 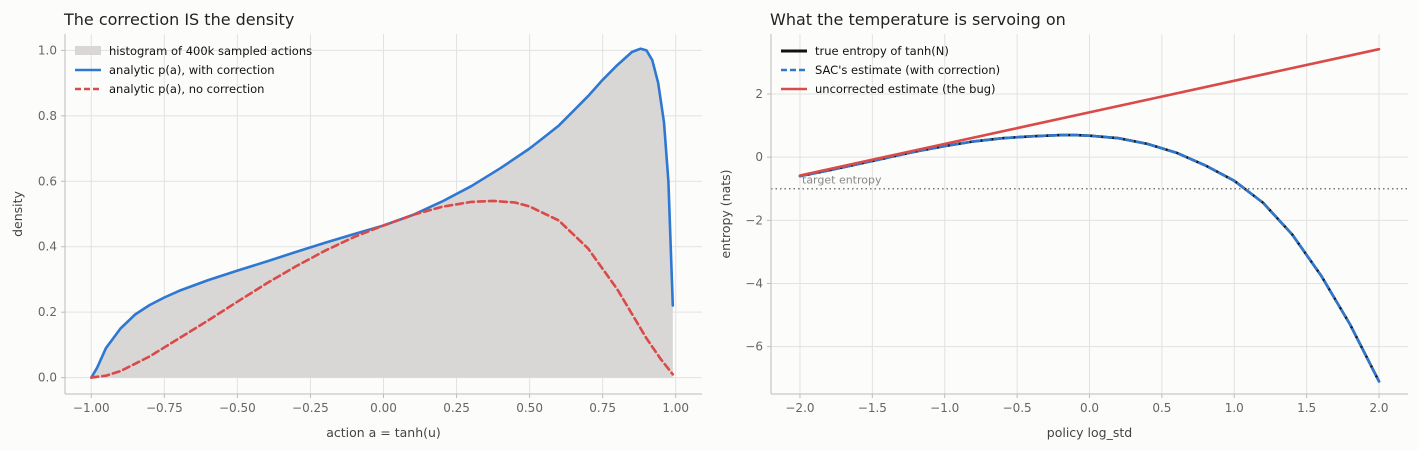 I want to click on x-tick-label-1: −0.75, so click(x=164, y=408).